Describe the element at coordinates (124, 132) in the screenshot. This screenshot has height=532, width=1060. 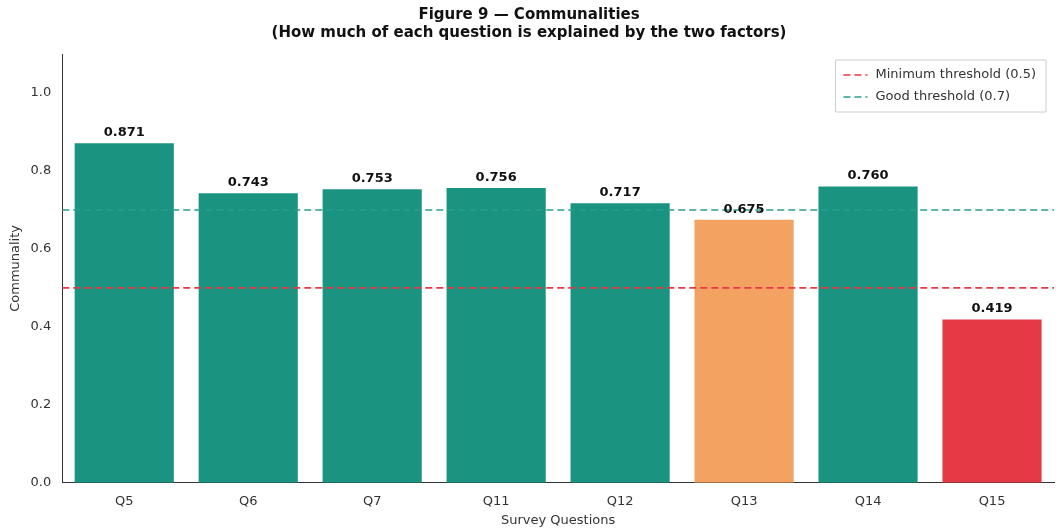
I see `data-label: 0.871` at that location.